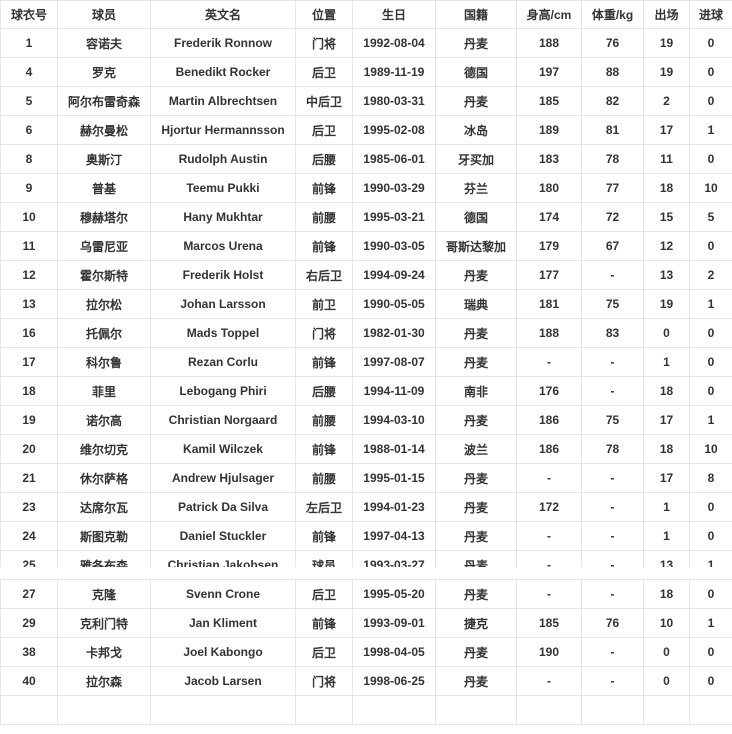 This screenshot has width=732, height=734. What do you see at coordinates (710, 217) in the screenshot?
I see `table-cell: 5` at bounding box center [710, 217].